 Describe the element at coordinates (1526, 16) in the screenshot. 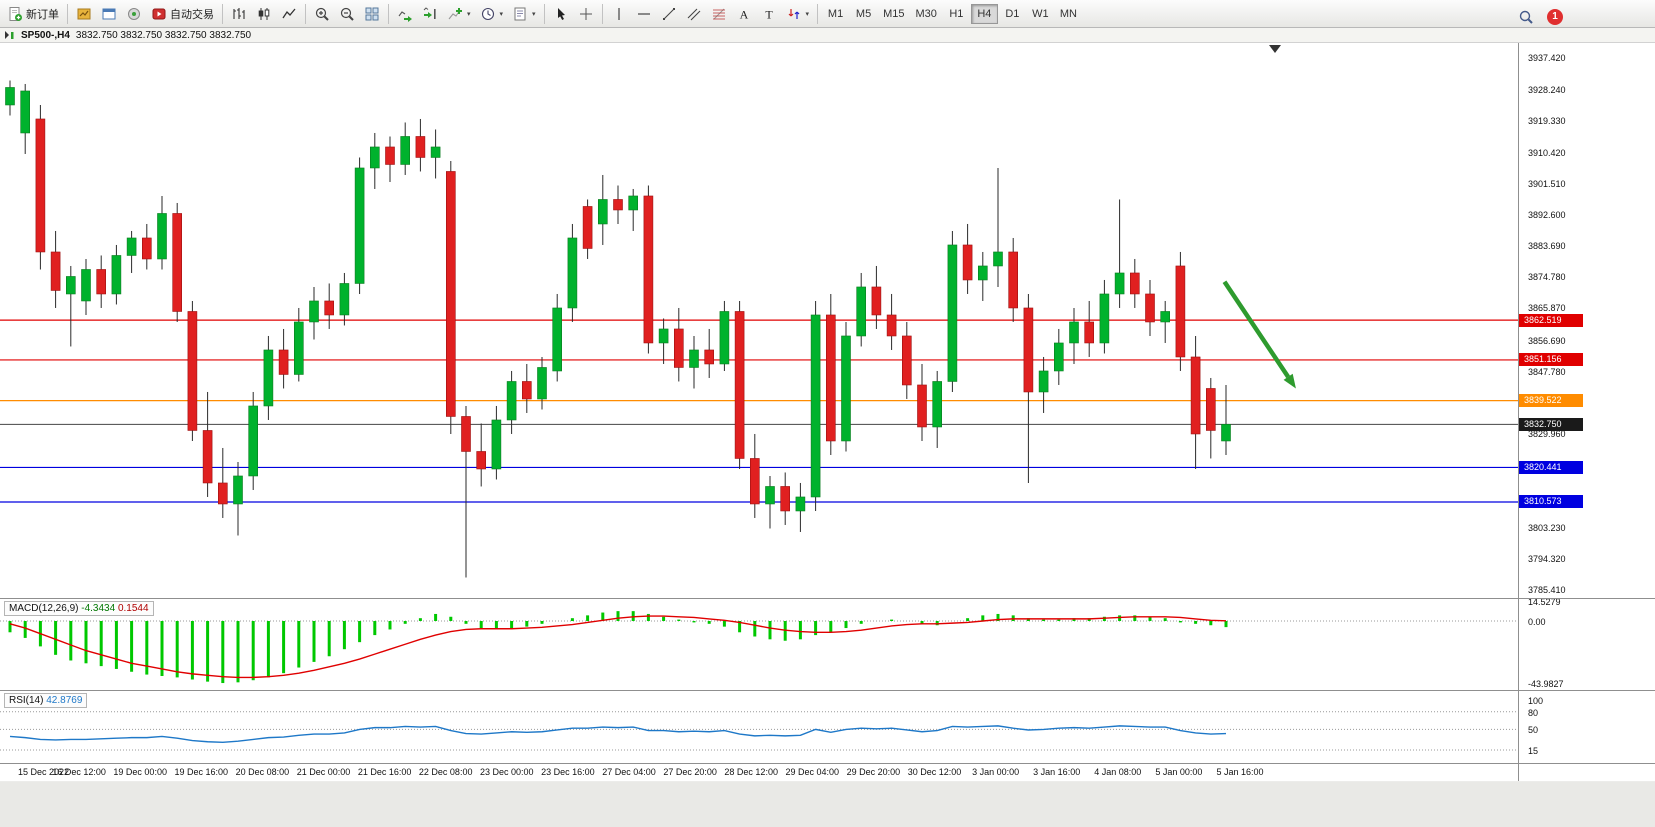

I see `search-button` at that location.